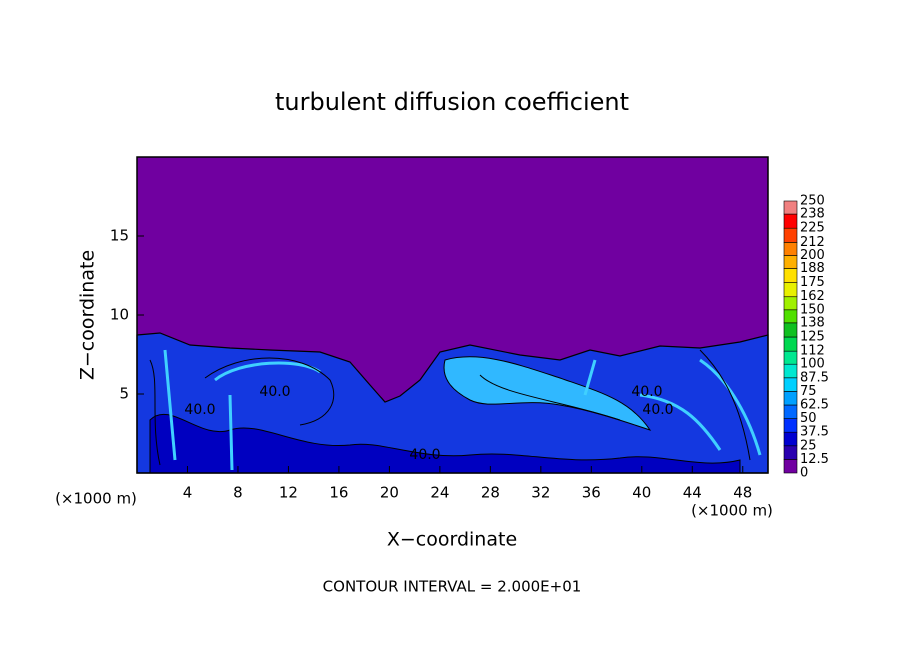 The width and height of the screenshot is (904, 654). What do you see at coordinates (814, 377) in the screenshot?
I see `colorbar-label: 87.5` at bounding box center [814, 377].